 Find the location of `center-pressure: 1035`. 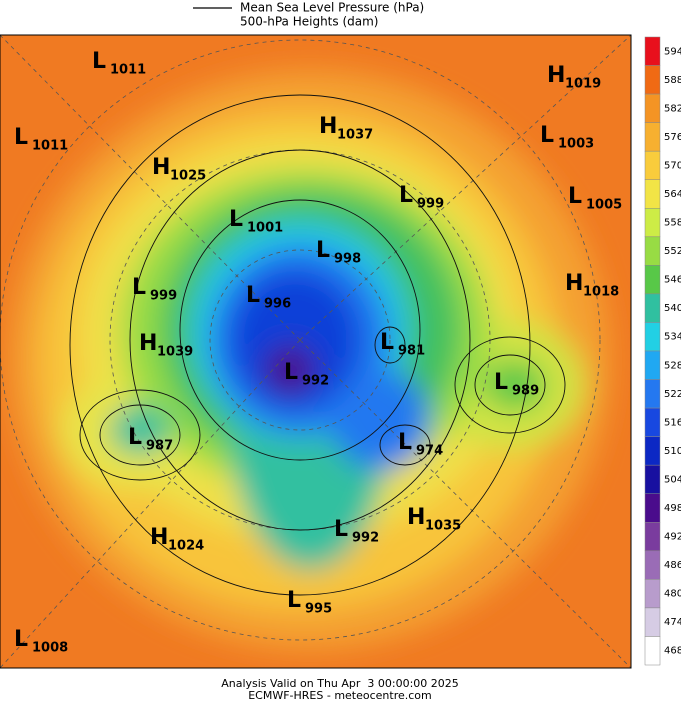

center-pressure: 1035 is located at coordinates (443, 526).